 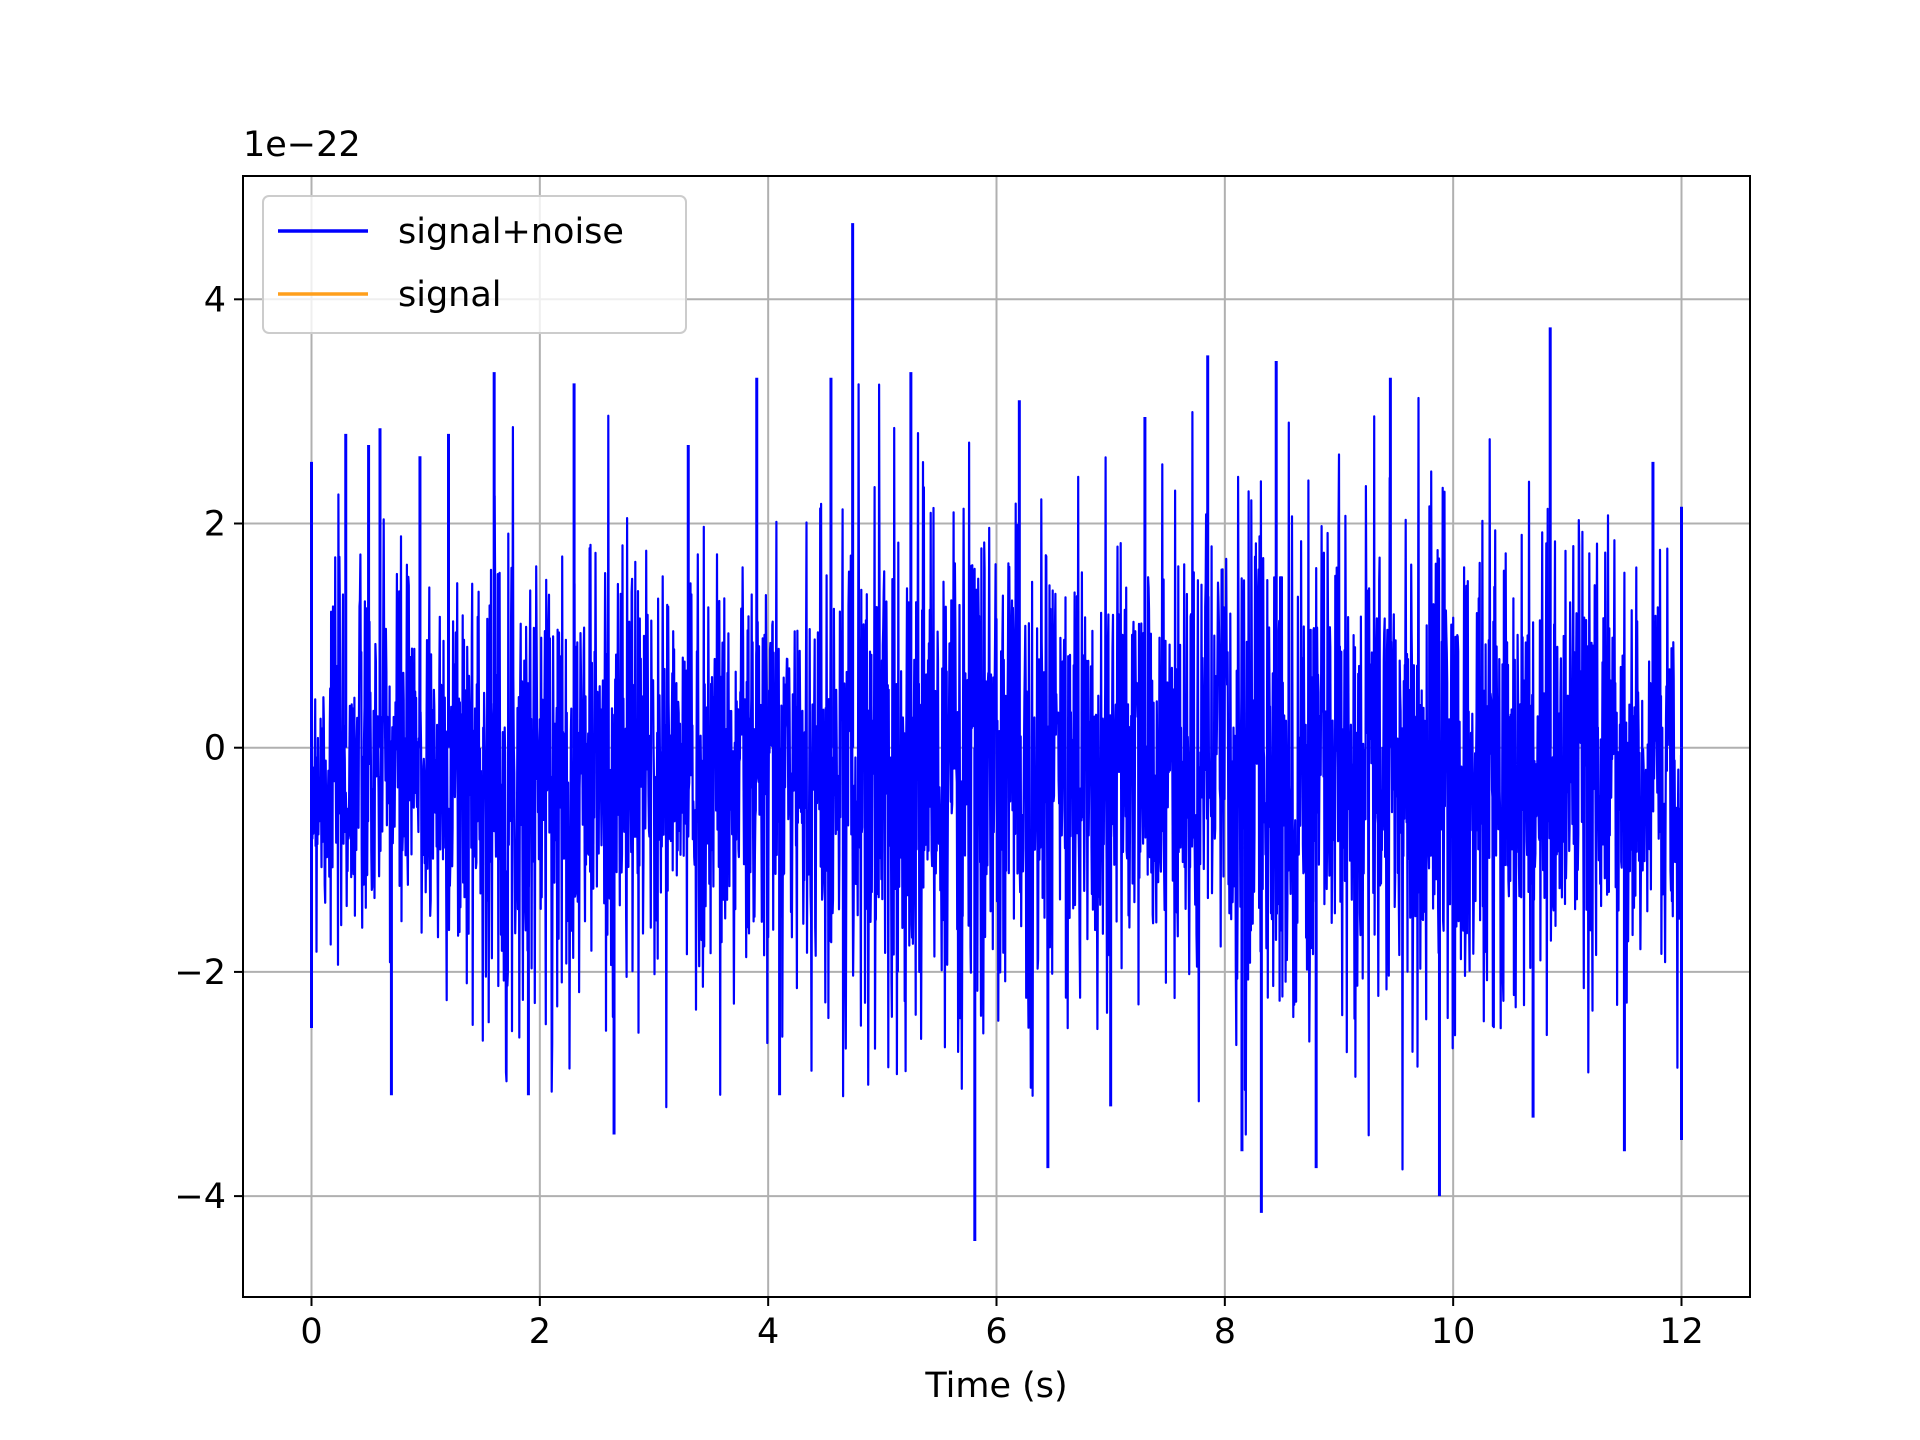 I want to click on legend-label: signal, so click(x=450, y=295).